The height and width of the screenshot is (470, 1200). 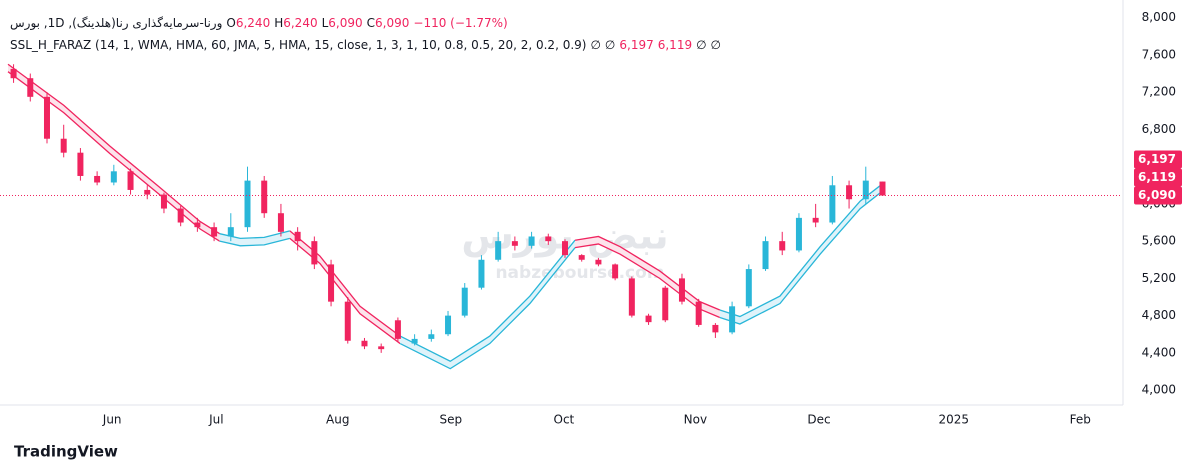 What do you see at coordinates (1159, 241) in the screenshot?
I see `y-tick-label: 5,600` at bounding box center [1159, 241].